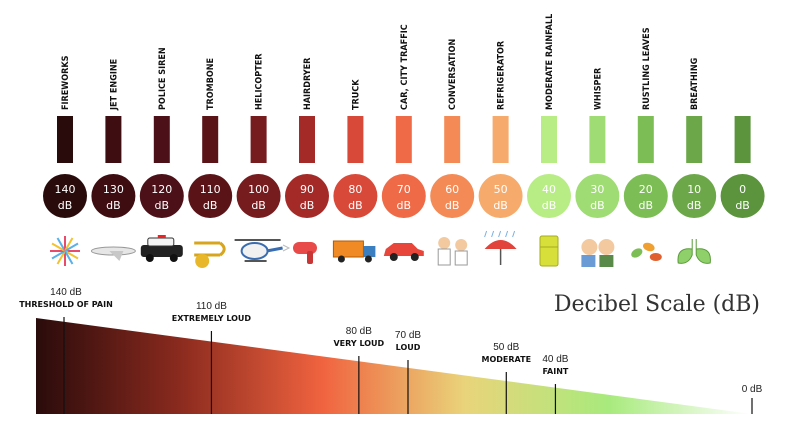 The image size is (800, 448). I want to click on source-label: MODERATE RAINFALL, so click(550, 62).